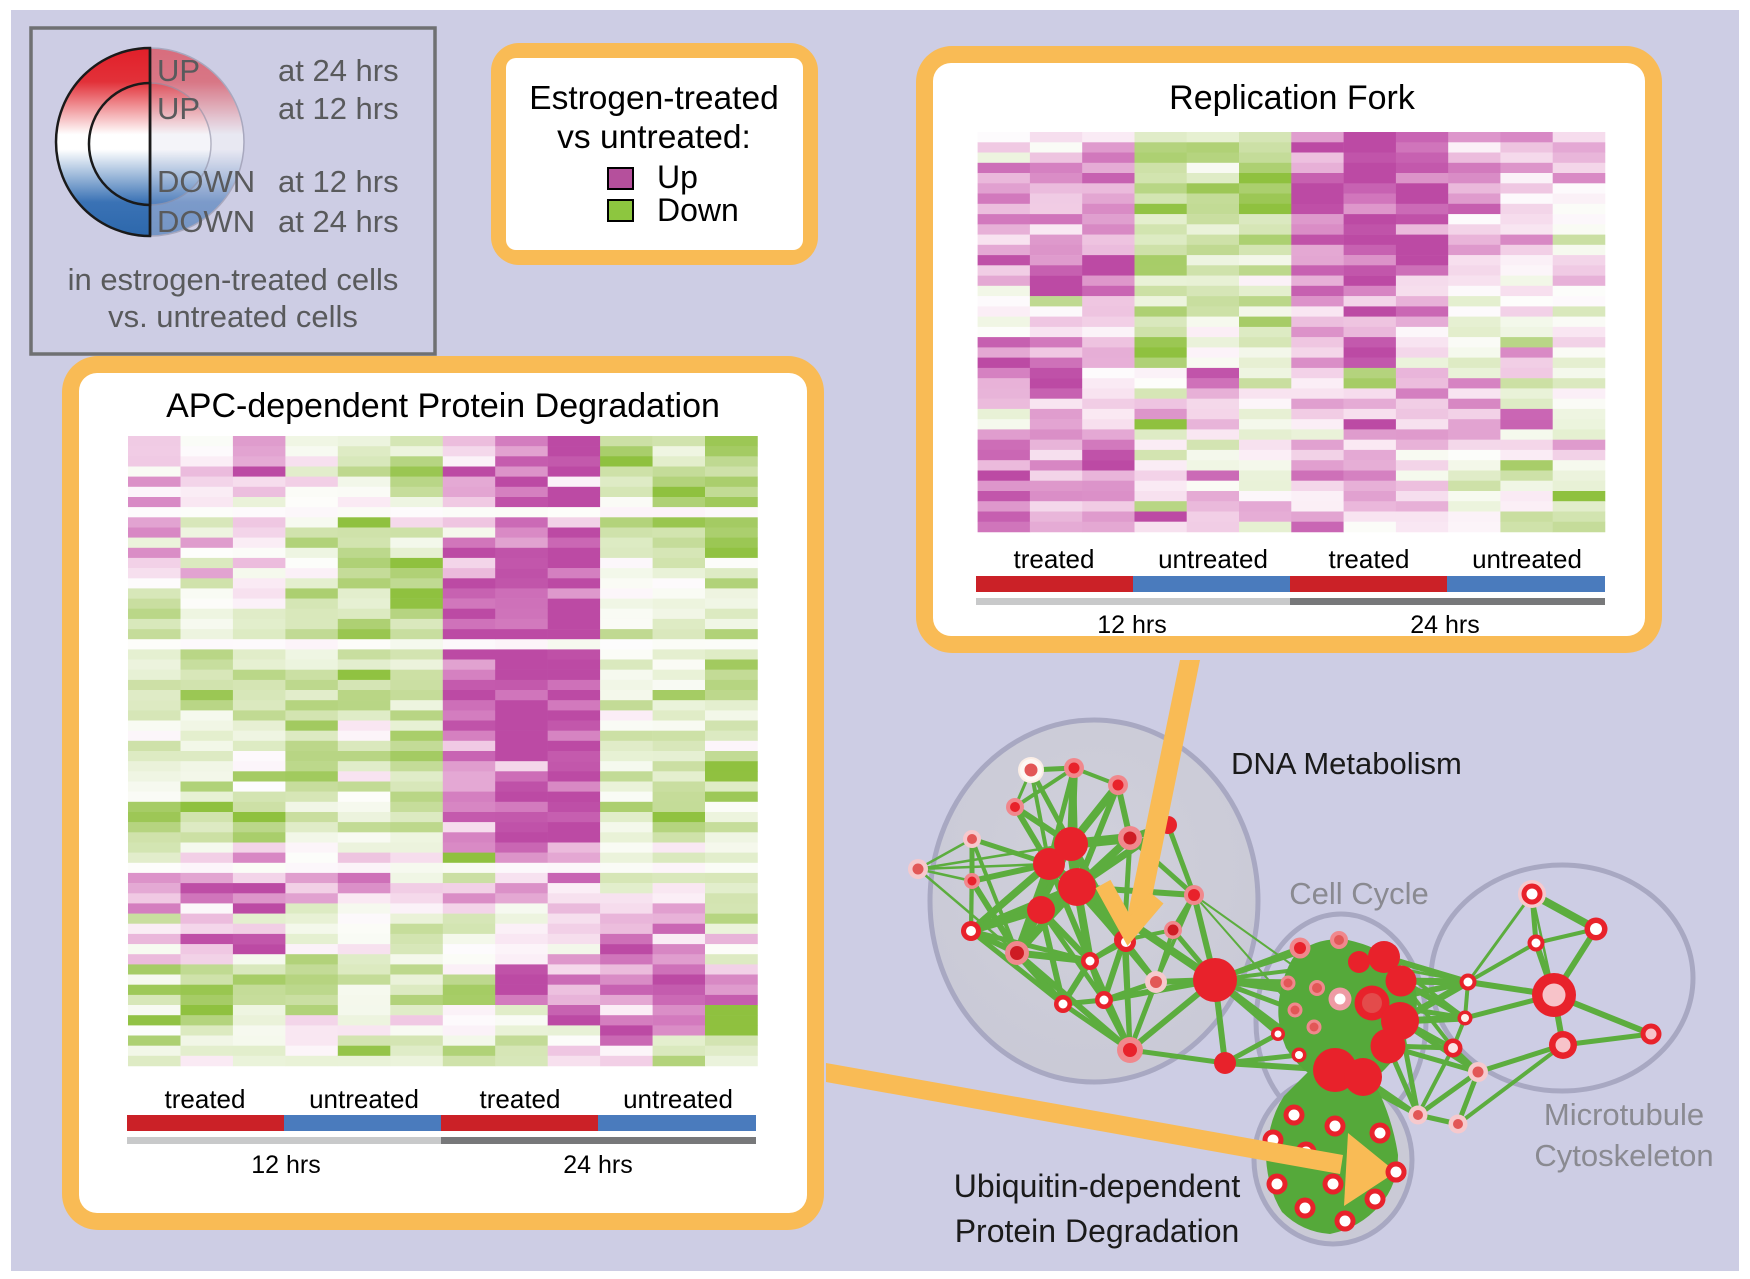  What do you see at coordinates (1359, 893) in the screenshot?
I see `svg-text: Cell Cycle` at bounding box center [1359, 893].